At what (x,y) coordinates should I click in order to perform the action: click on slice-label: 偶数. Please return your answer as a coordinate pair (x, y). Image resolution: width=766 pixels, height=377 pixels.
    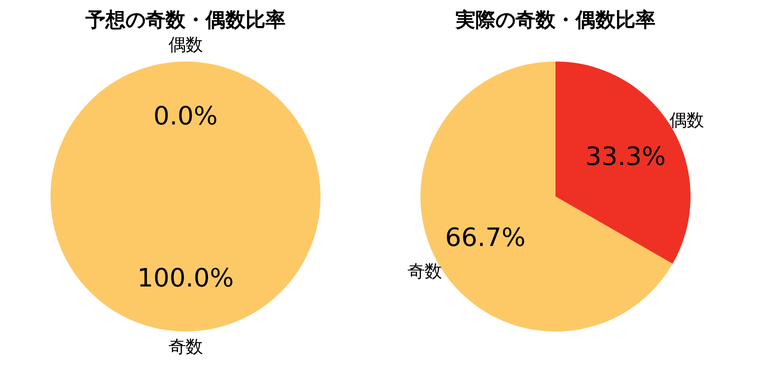
    Looking at the image, I should click on (686, 120).